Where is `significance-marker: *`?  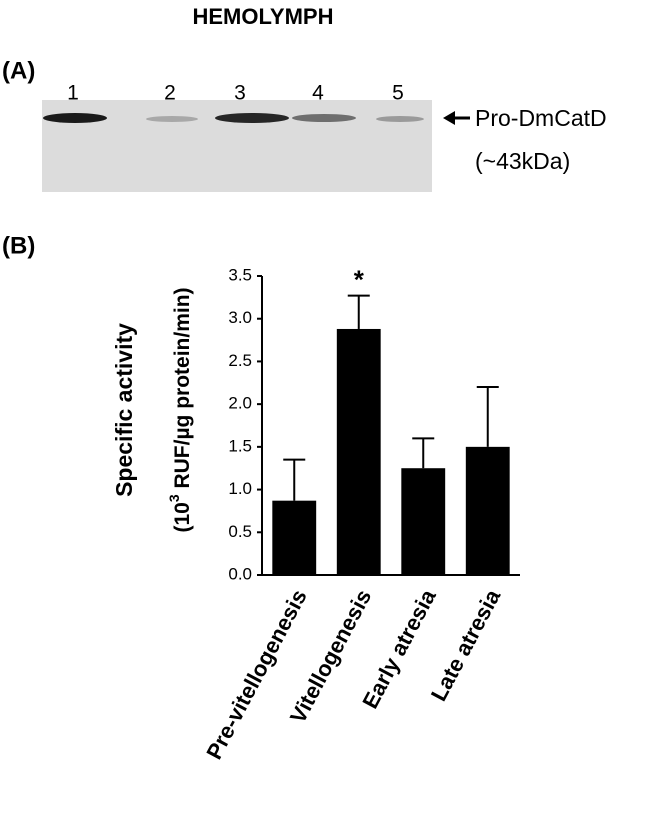
significance-marker: * is located at coordinates (359, 280).